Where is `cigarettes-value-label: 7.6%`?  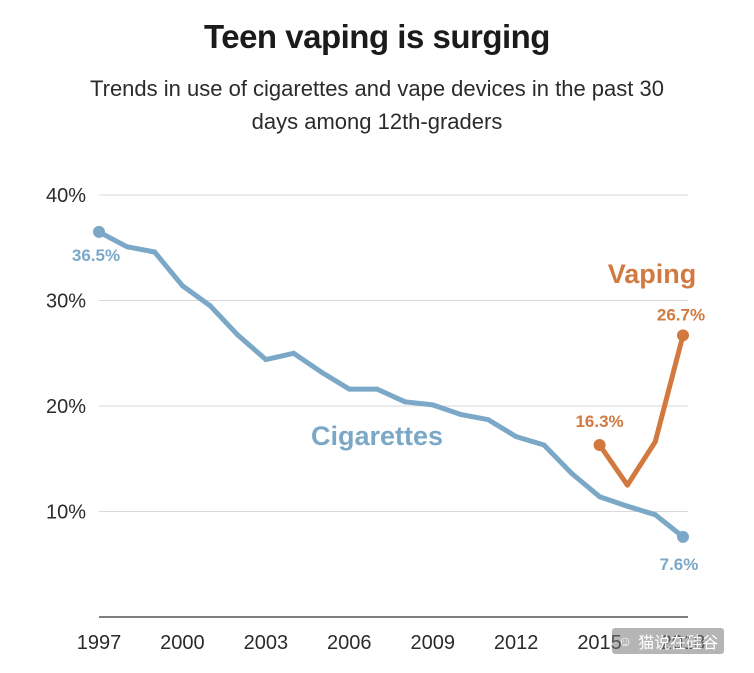 cigarettes-value-label: 7.6% is located at coordinates (679, 564).